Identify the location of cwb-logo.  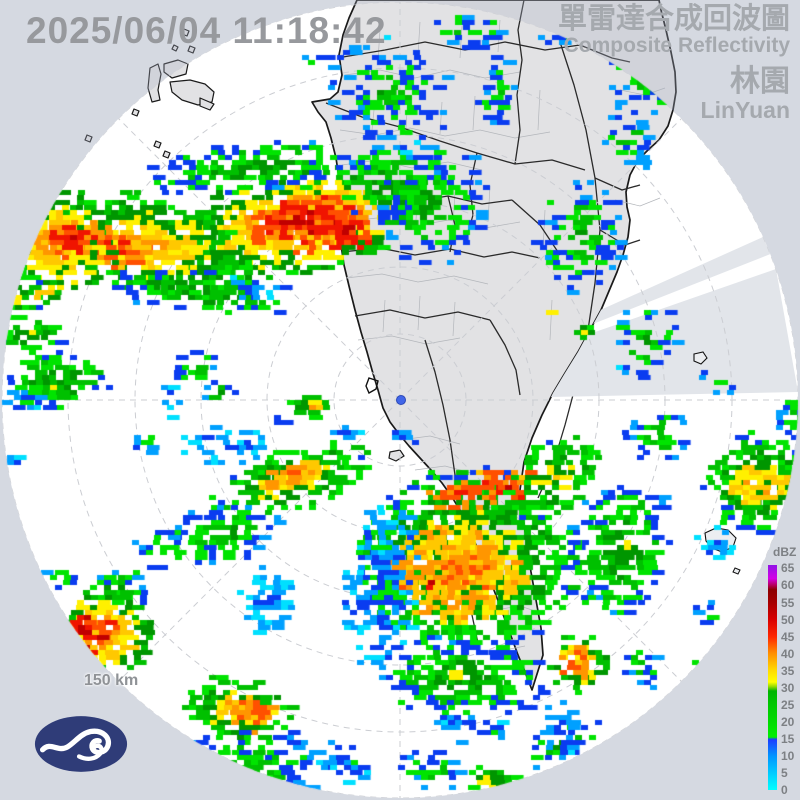
(81, 744).